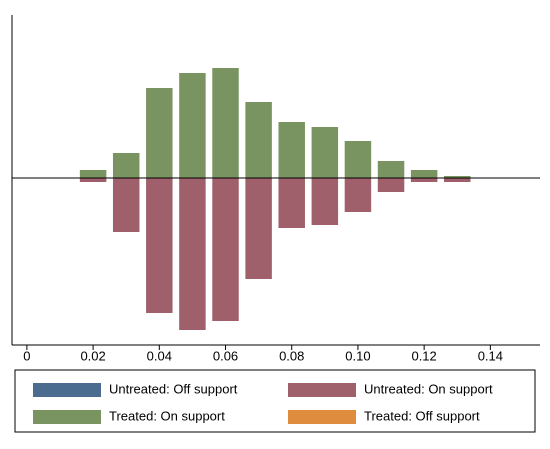 The image size is (550, 449). Describe the element at coordinates (422, 415) in the screenshot. I see `legend-label: Treated: Off support` at that location.